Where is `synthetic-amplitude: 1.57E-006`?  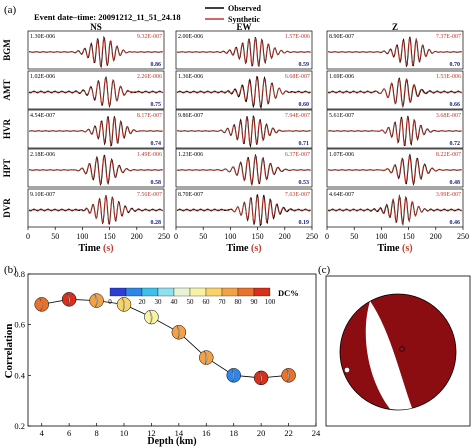
synthetic-amplitude: 1.57E-006 is located at coordinates (297, 37).